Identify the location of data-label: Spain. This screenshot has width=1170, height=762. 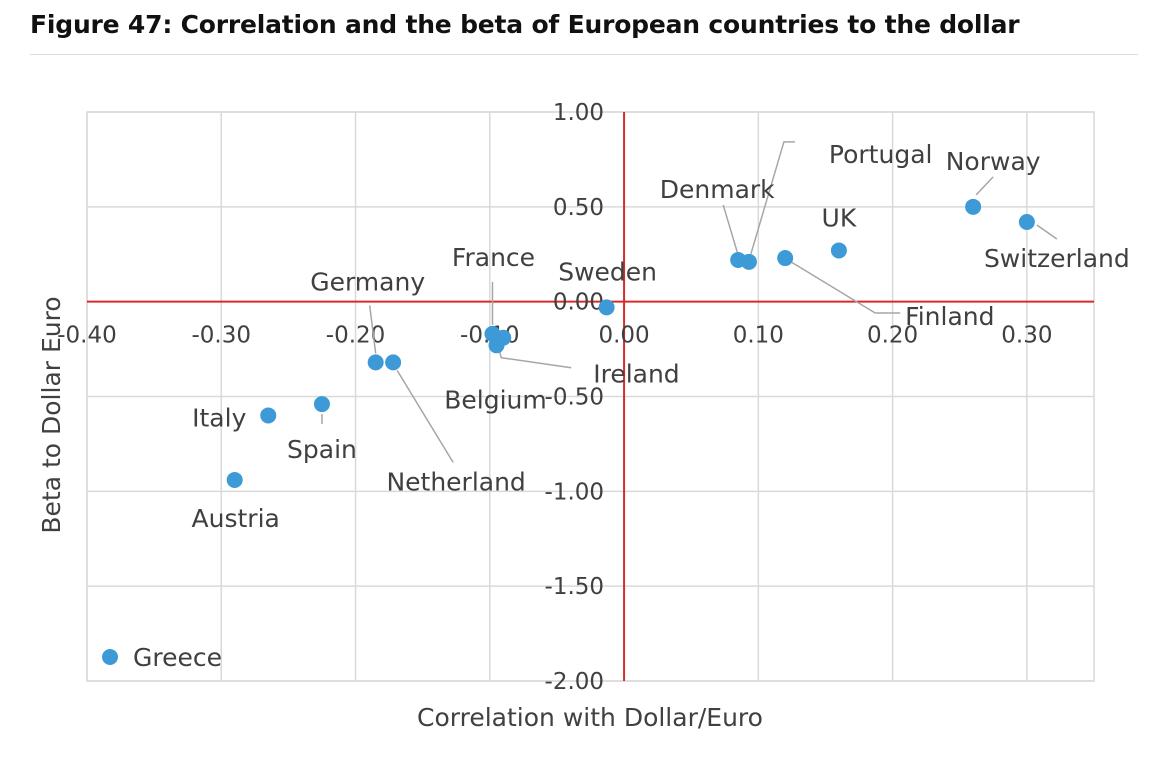
(322, 449).